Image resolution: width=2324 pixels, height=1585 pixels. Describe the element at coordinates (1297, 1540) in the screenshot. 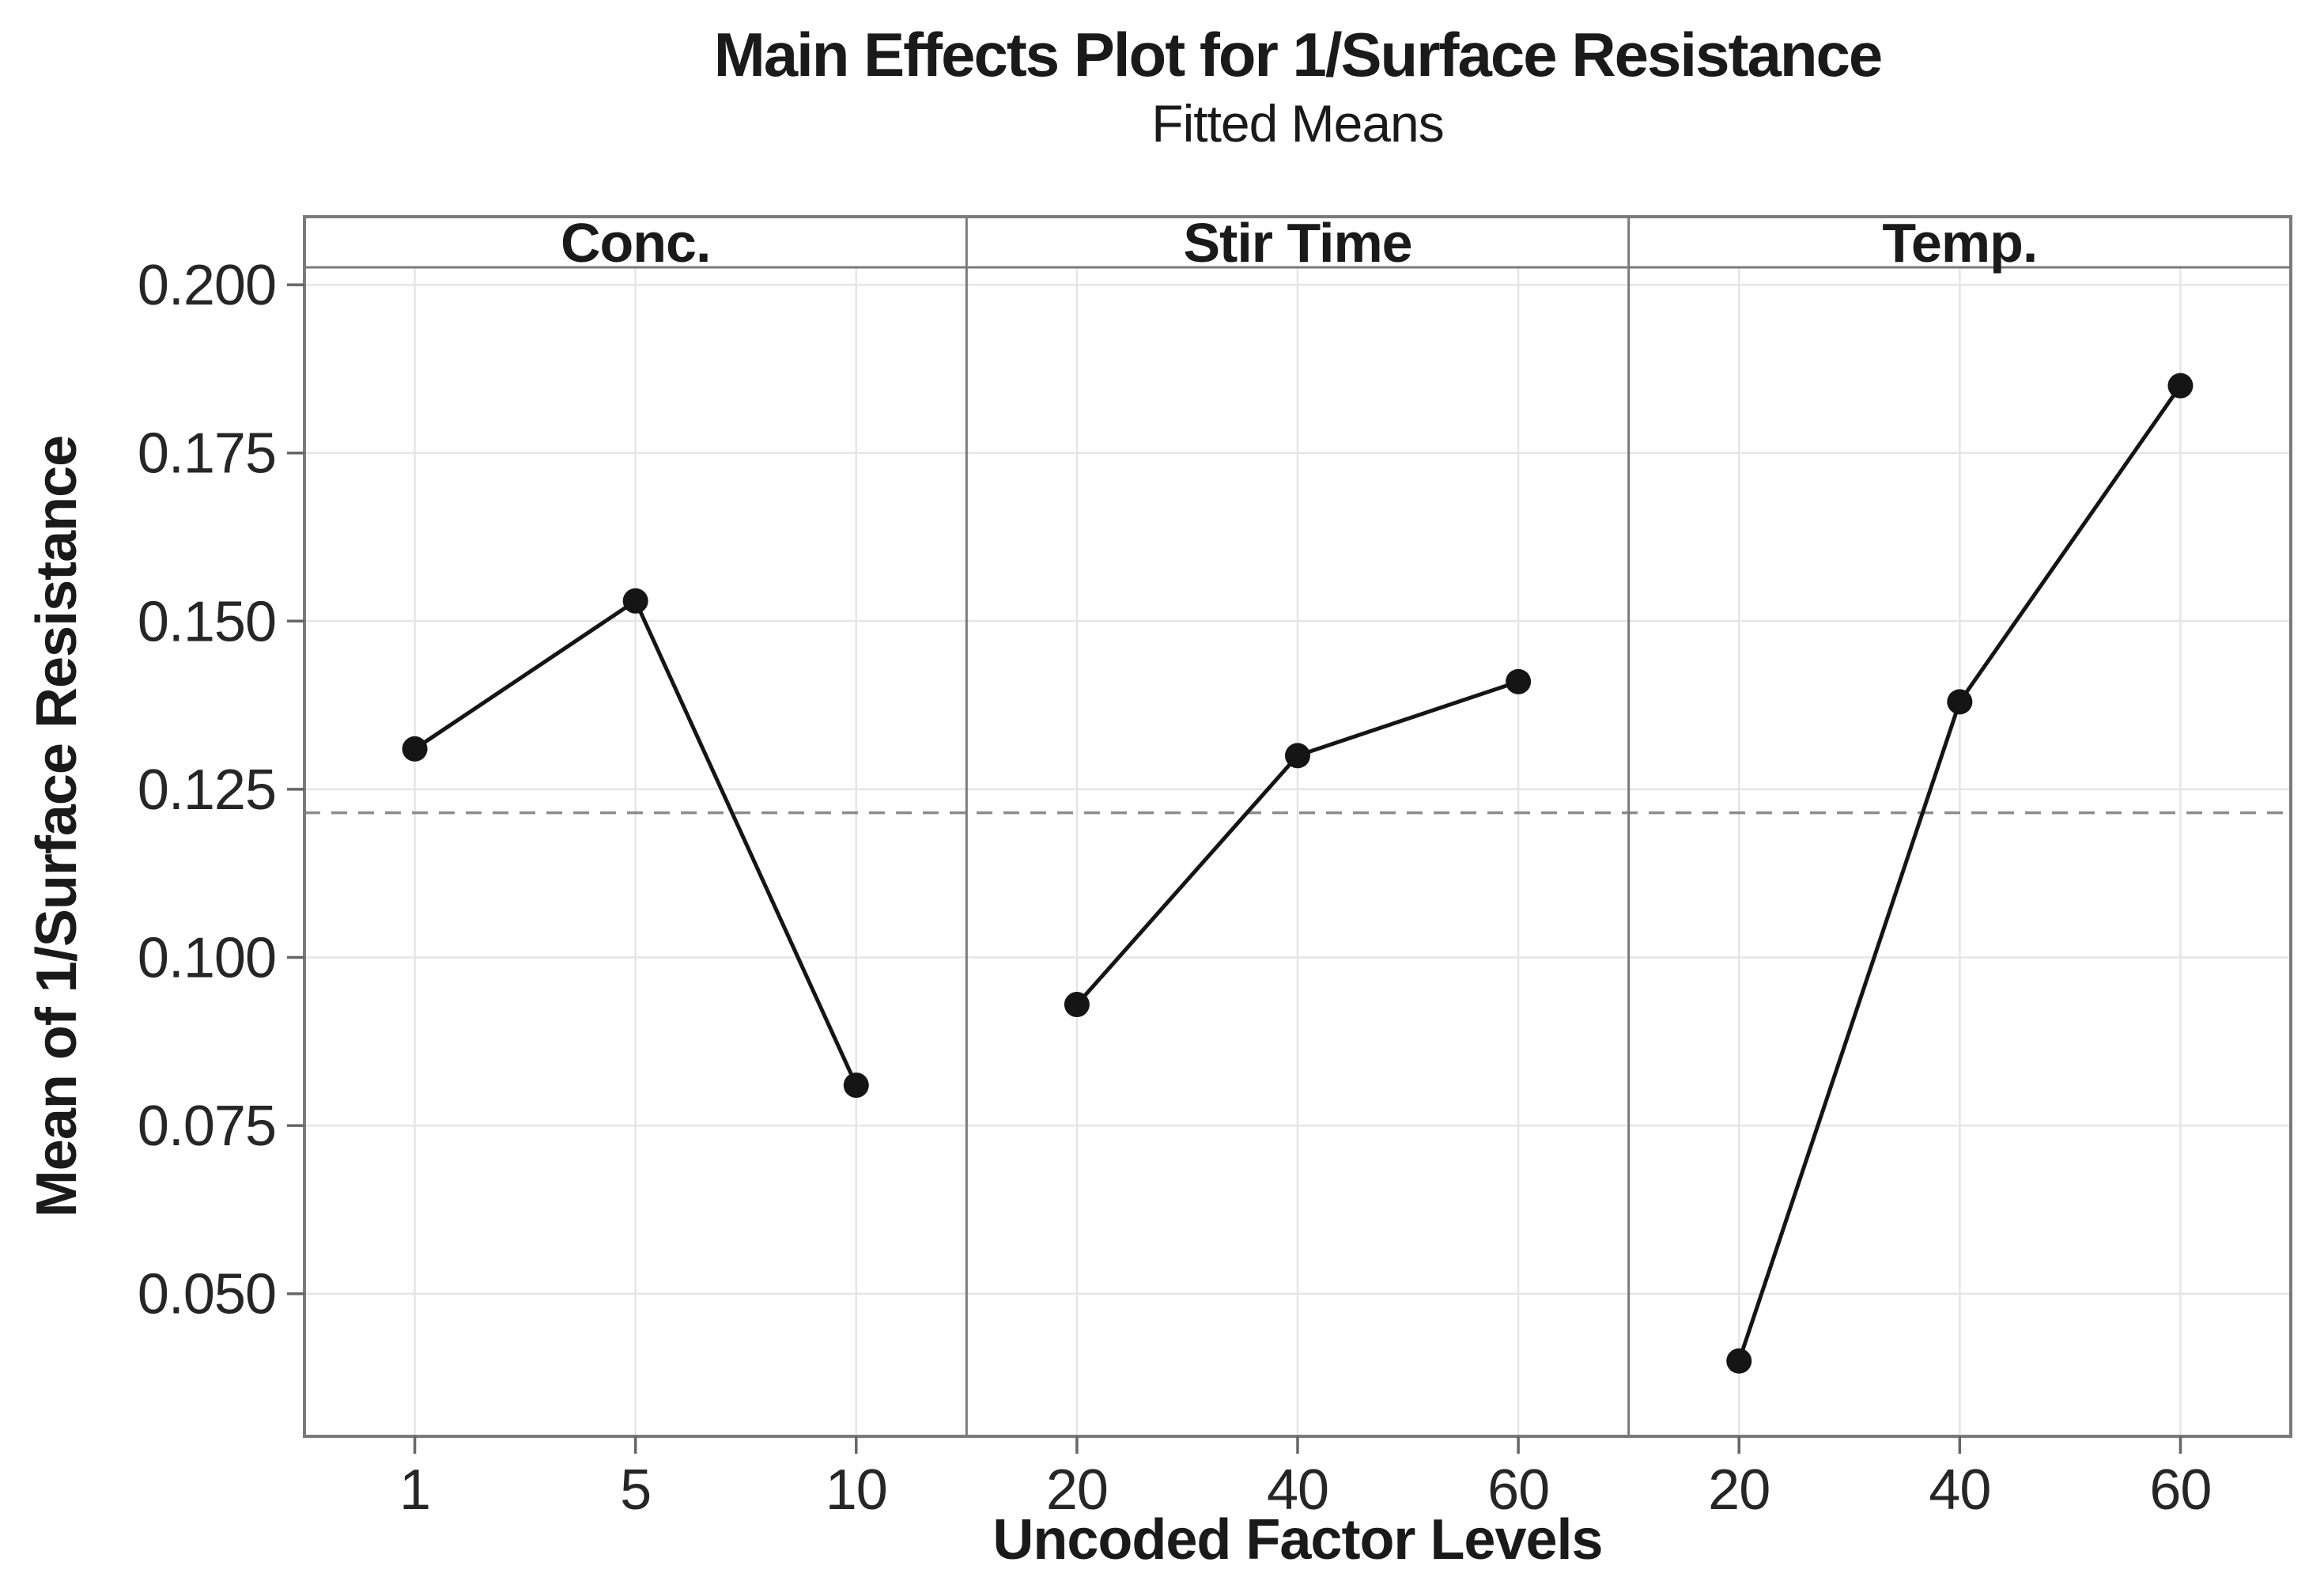

I see `x-axis-title: Uncoded Factor Levels` at that location.